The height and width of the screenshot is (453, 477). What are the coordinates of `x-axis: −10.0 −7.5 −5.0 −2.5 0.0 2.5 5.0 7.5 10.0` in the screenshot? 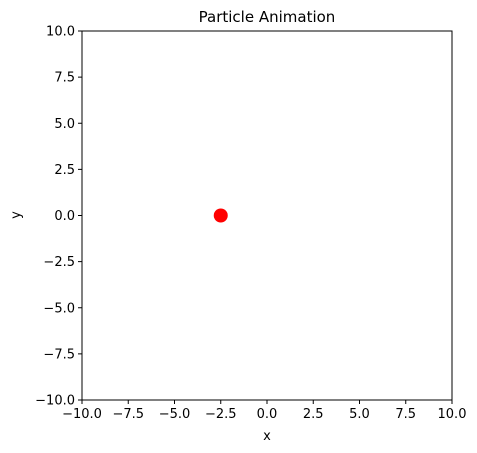 It's located at (264, 411).